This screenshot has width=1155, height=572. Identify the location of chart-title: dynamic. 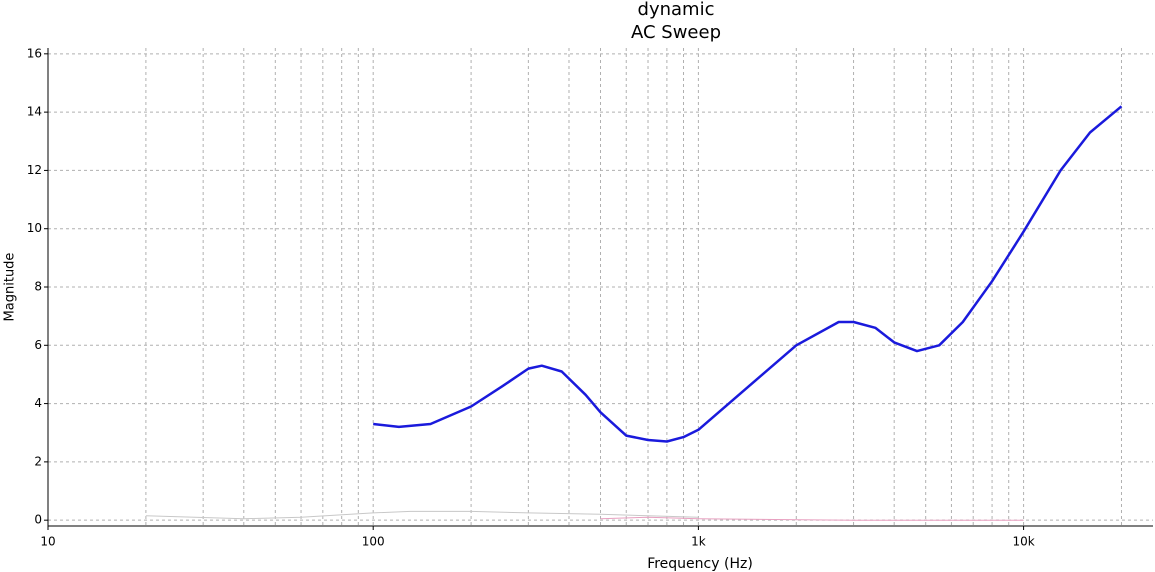
(676, 10).